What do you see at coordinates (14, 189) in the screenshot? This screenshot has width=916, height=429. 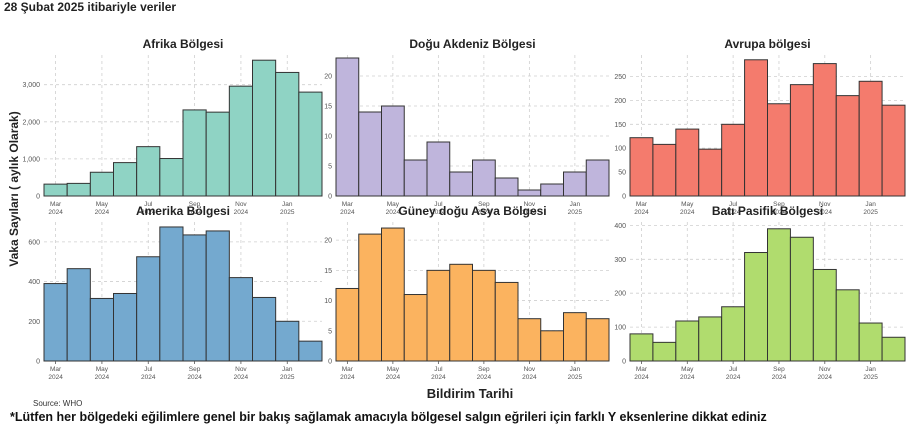 I see `y-axis-label: Vaka Sayıları ( aylık Olarak)` at bounding box center [14, 189].